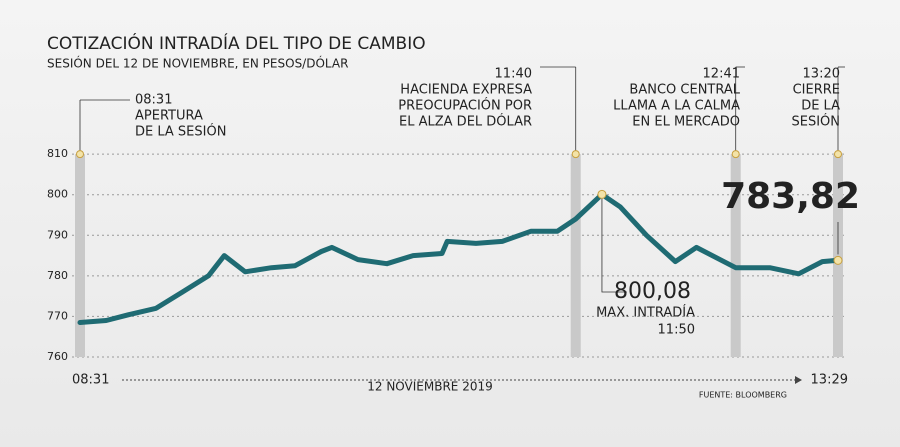 This screenshot has width=900, height=447. I want to click on event-text: SESIÓN, so click(815, 122).